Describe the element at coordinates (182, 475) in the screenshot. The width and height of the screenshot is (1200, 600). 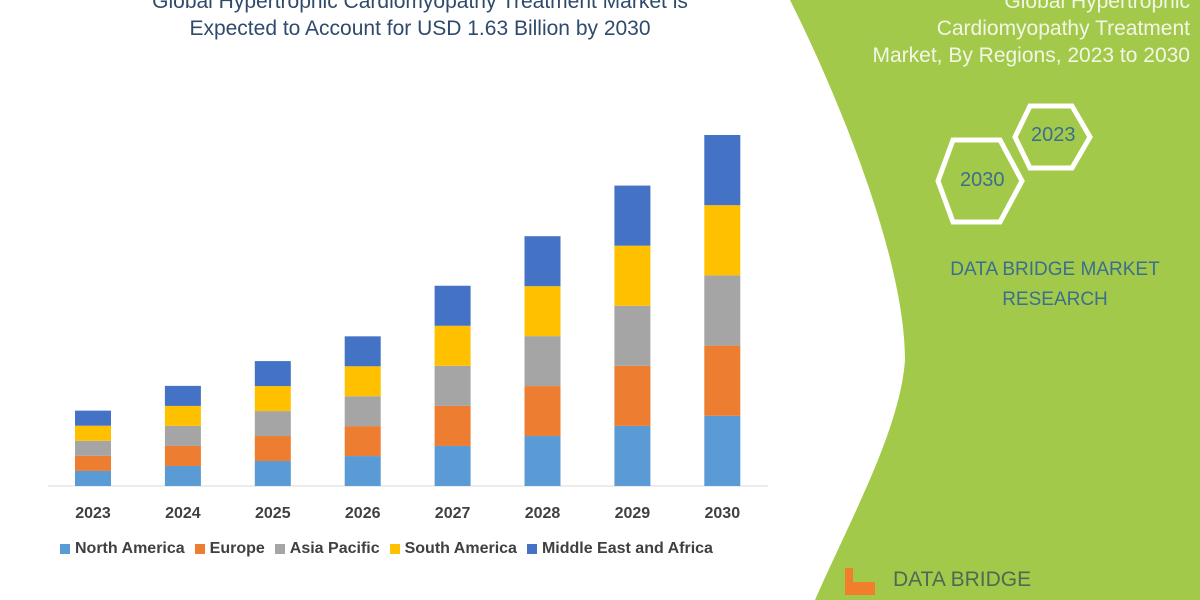
I see `bar-2024-north-america` at that location.